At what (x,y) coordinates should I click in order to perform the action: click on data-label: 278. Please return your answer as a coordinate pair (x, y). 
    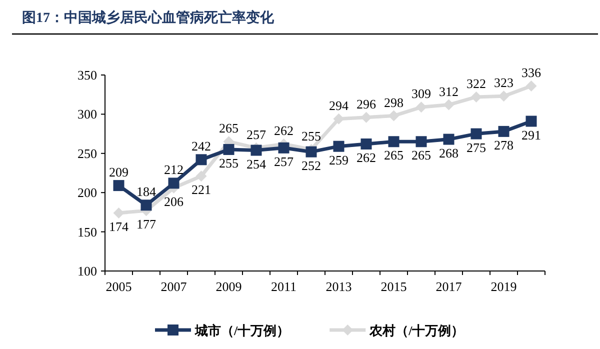
    Looking at the image, I should click on (504, 144).